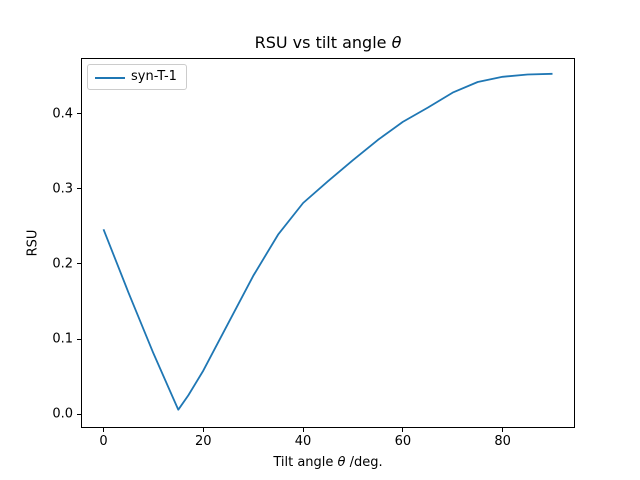  What do you see at coordinates (364, 462) in the screenshot?
I see `x-axis-label-suffix: /deg.` at bounding box center [364, 462].